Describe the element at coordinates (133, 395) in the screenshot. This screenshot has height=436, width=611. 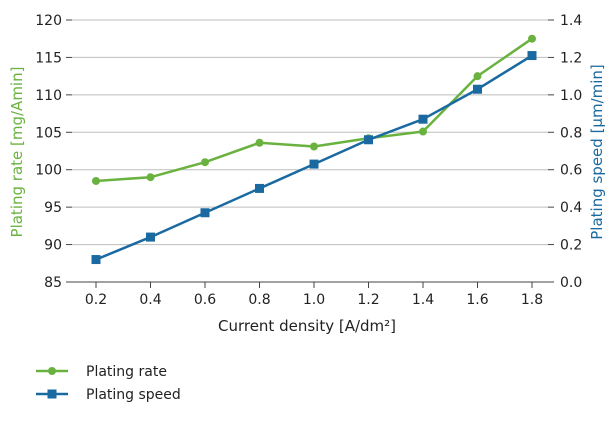
I see `legend-label-plating-speed: Plating speed` at that location.